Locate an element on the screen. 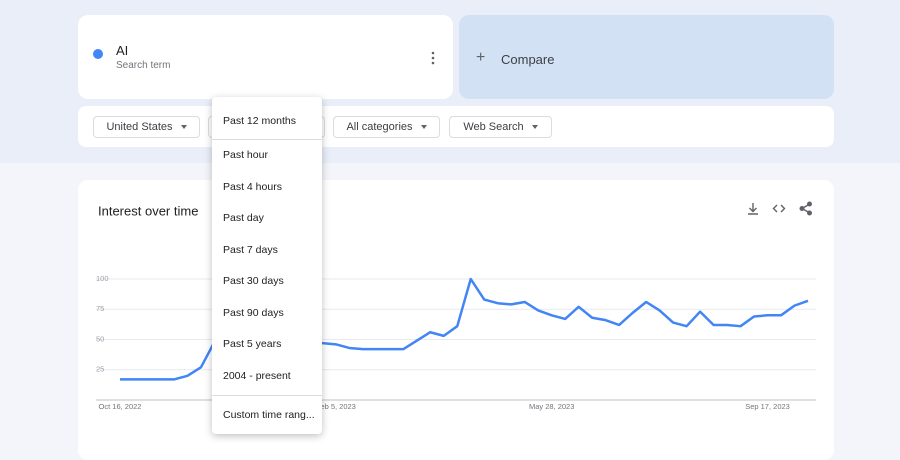  download-icon is located at coordinates (753, 209).